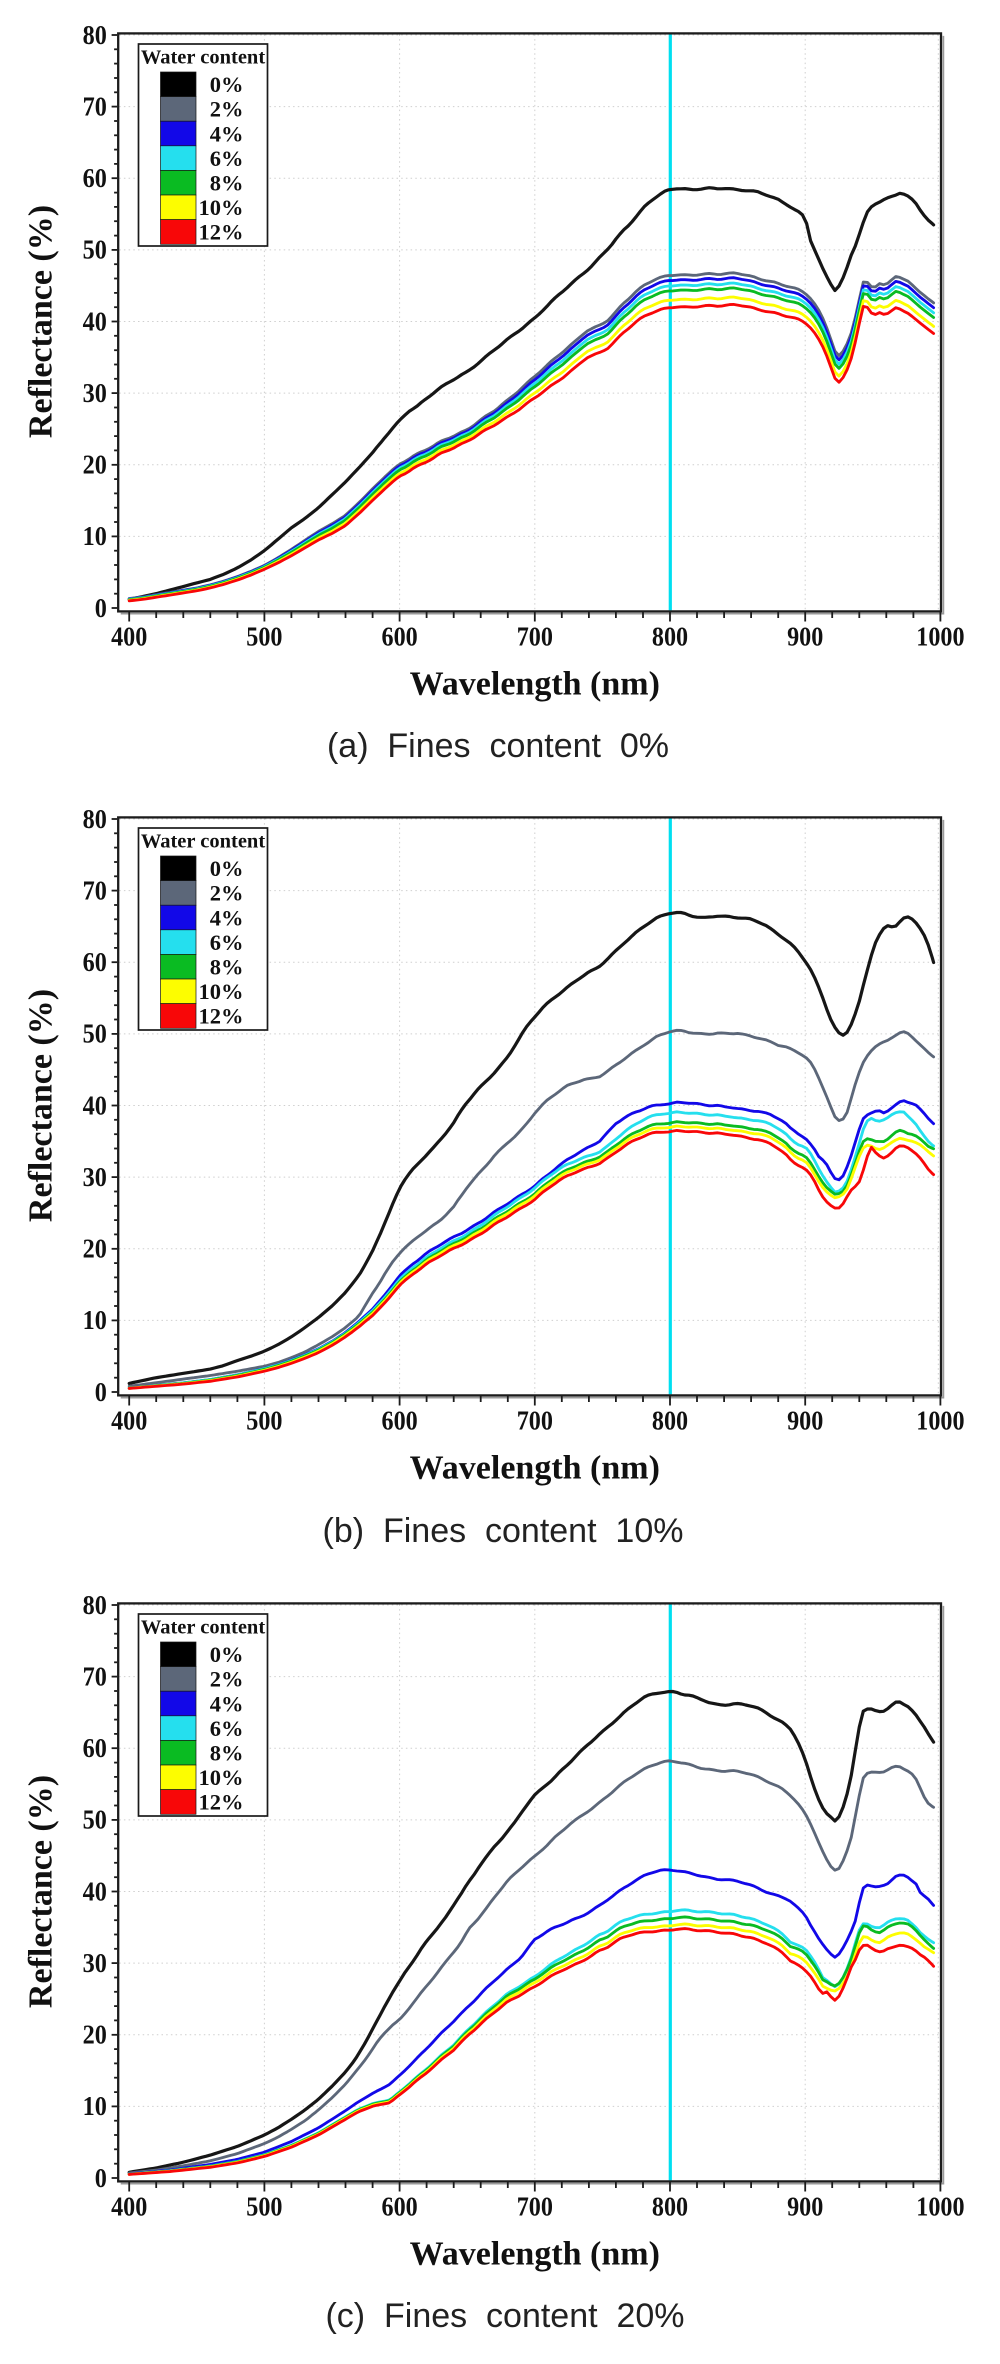 The image size is (1000, 2364). What do you see at coordinates (504, 2316) in the screenshot?
I see `svg-text: (c) Fines content 20%` at bounding box center [504, 2316].